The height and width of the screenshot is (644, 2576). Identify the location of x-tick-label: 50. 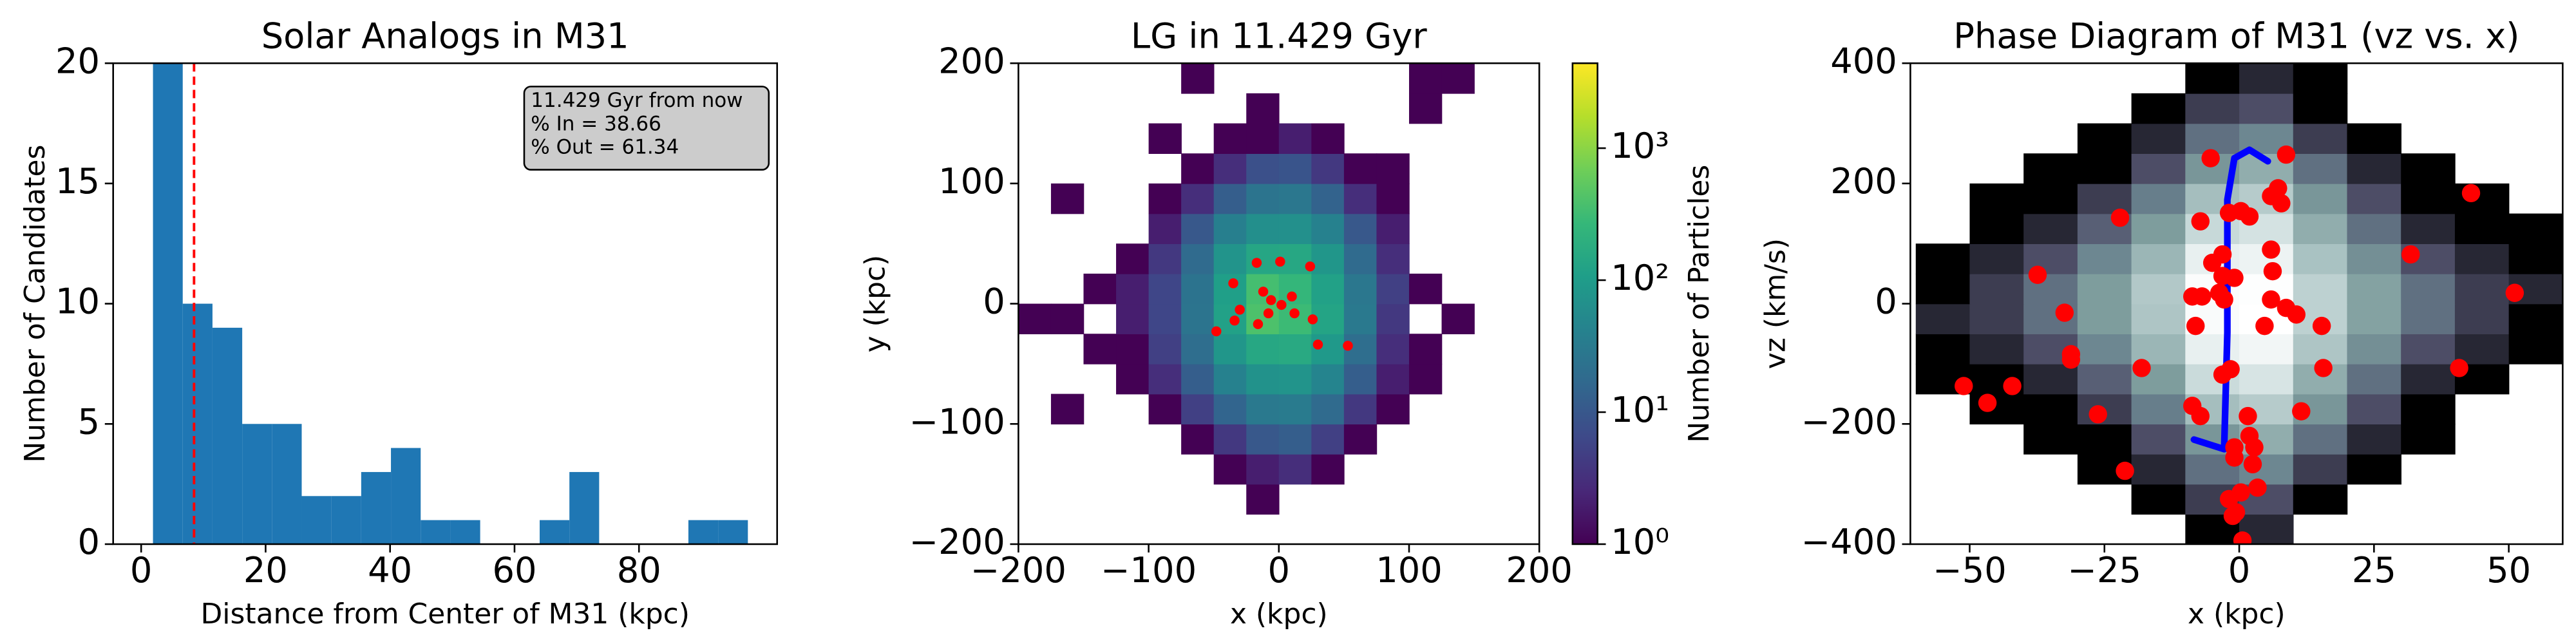
(2508, 570).